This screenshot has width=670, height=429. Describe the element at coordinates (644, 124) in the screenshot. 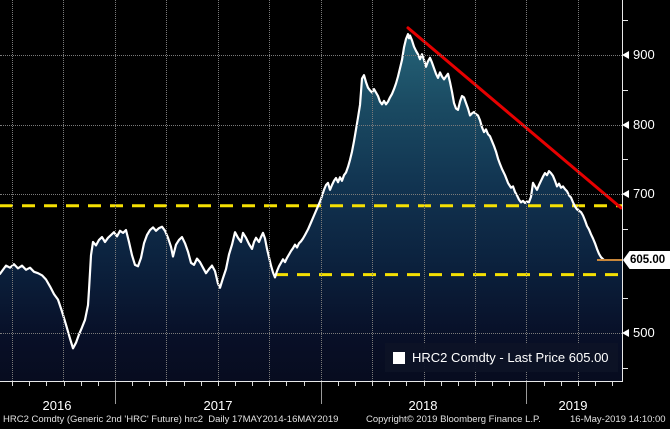

I see `y-axis-label: 800` at that location.